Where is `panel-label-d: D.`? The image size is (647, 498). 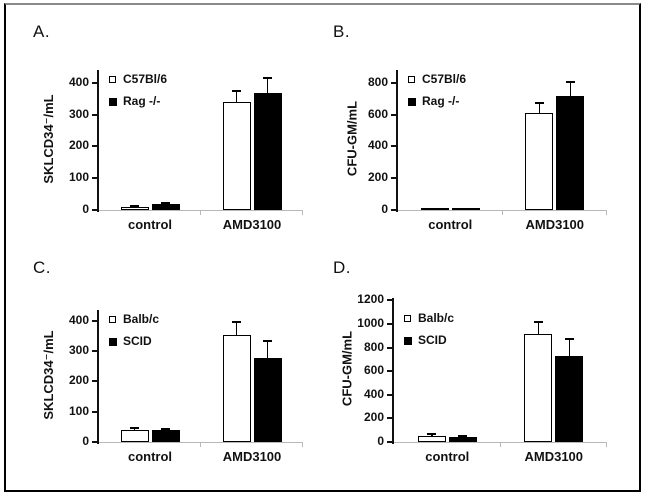 panel-label-d: D. is located at coordinates (342, 267).